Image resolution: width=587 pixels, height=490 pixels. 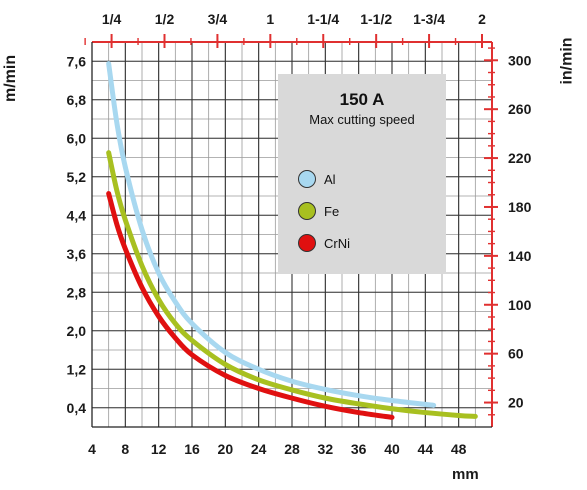 What do you see at coordinates (465, 474) in the screenshot?
I see `x-axis-label: mm` at bounding box center [465, 474].